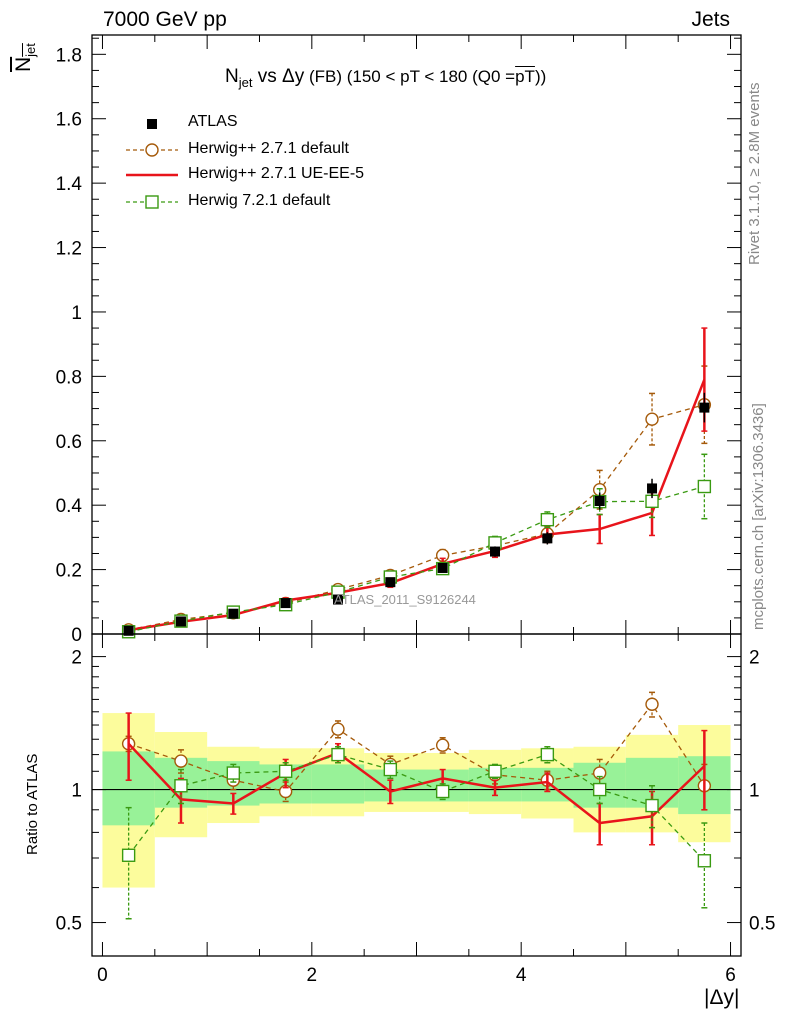 The image size is (786, 1024). Describe the element at coordinates (276, 173) in the screenshot. I see `legend-label-herwig-ue: Herwig++ 2.7.1 UE-EE-5` at that location.